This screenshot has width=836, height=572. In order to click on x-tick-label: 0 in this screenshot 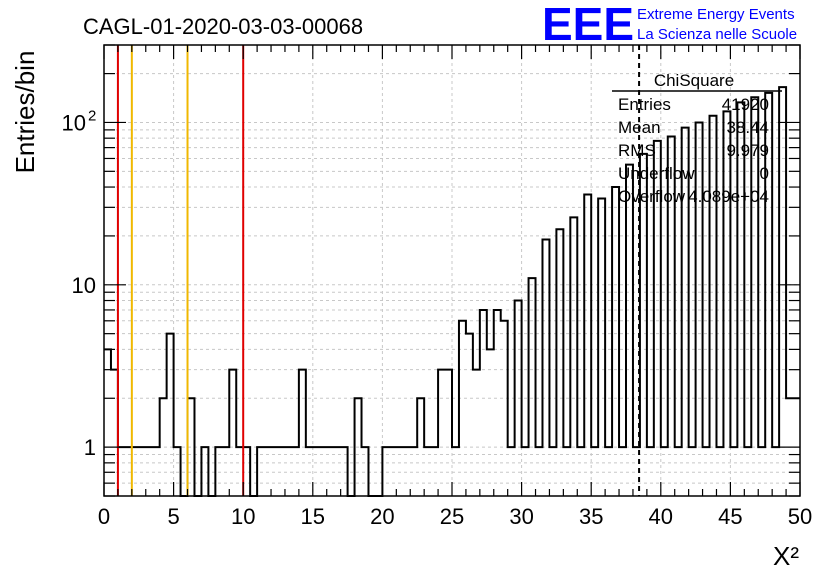, I will do `click(104, 516)`.